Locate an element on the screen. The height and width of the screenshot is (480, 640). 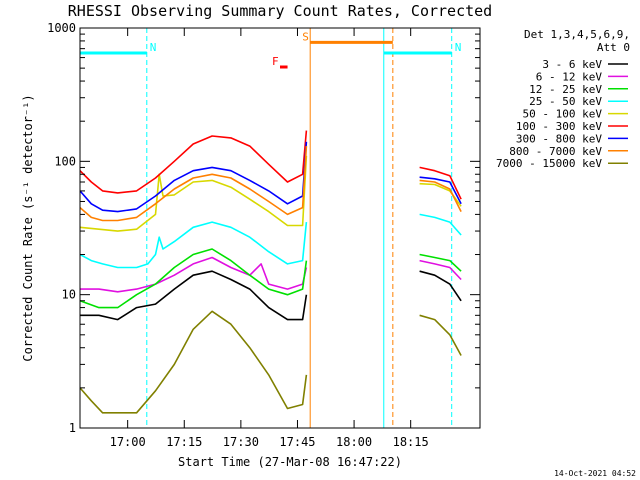
series-line-7-seg2 is located at coordinates (440, 195).